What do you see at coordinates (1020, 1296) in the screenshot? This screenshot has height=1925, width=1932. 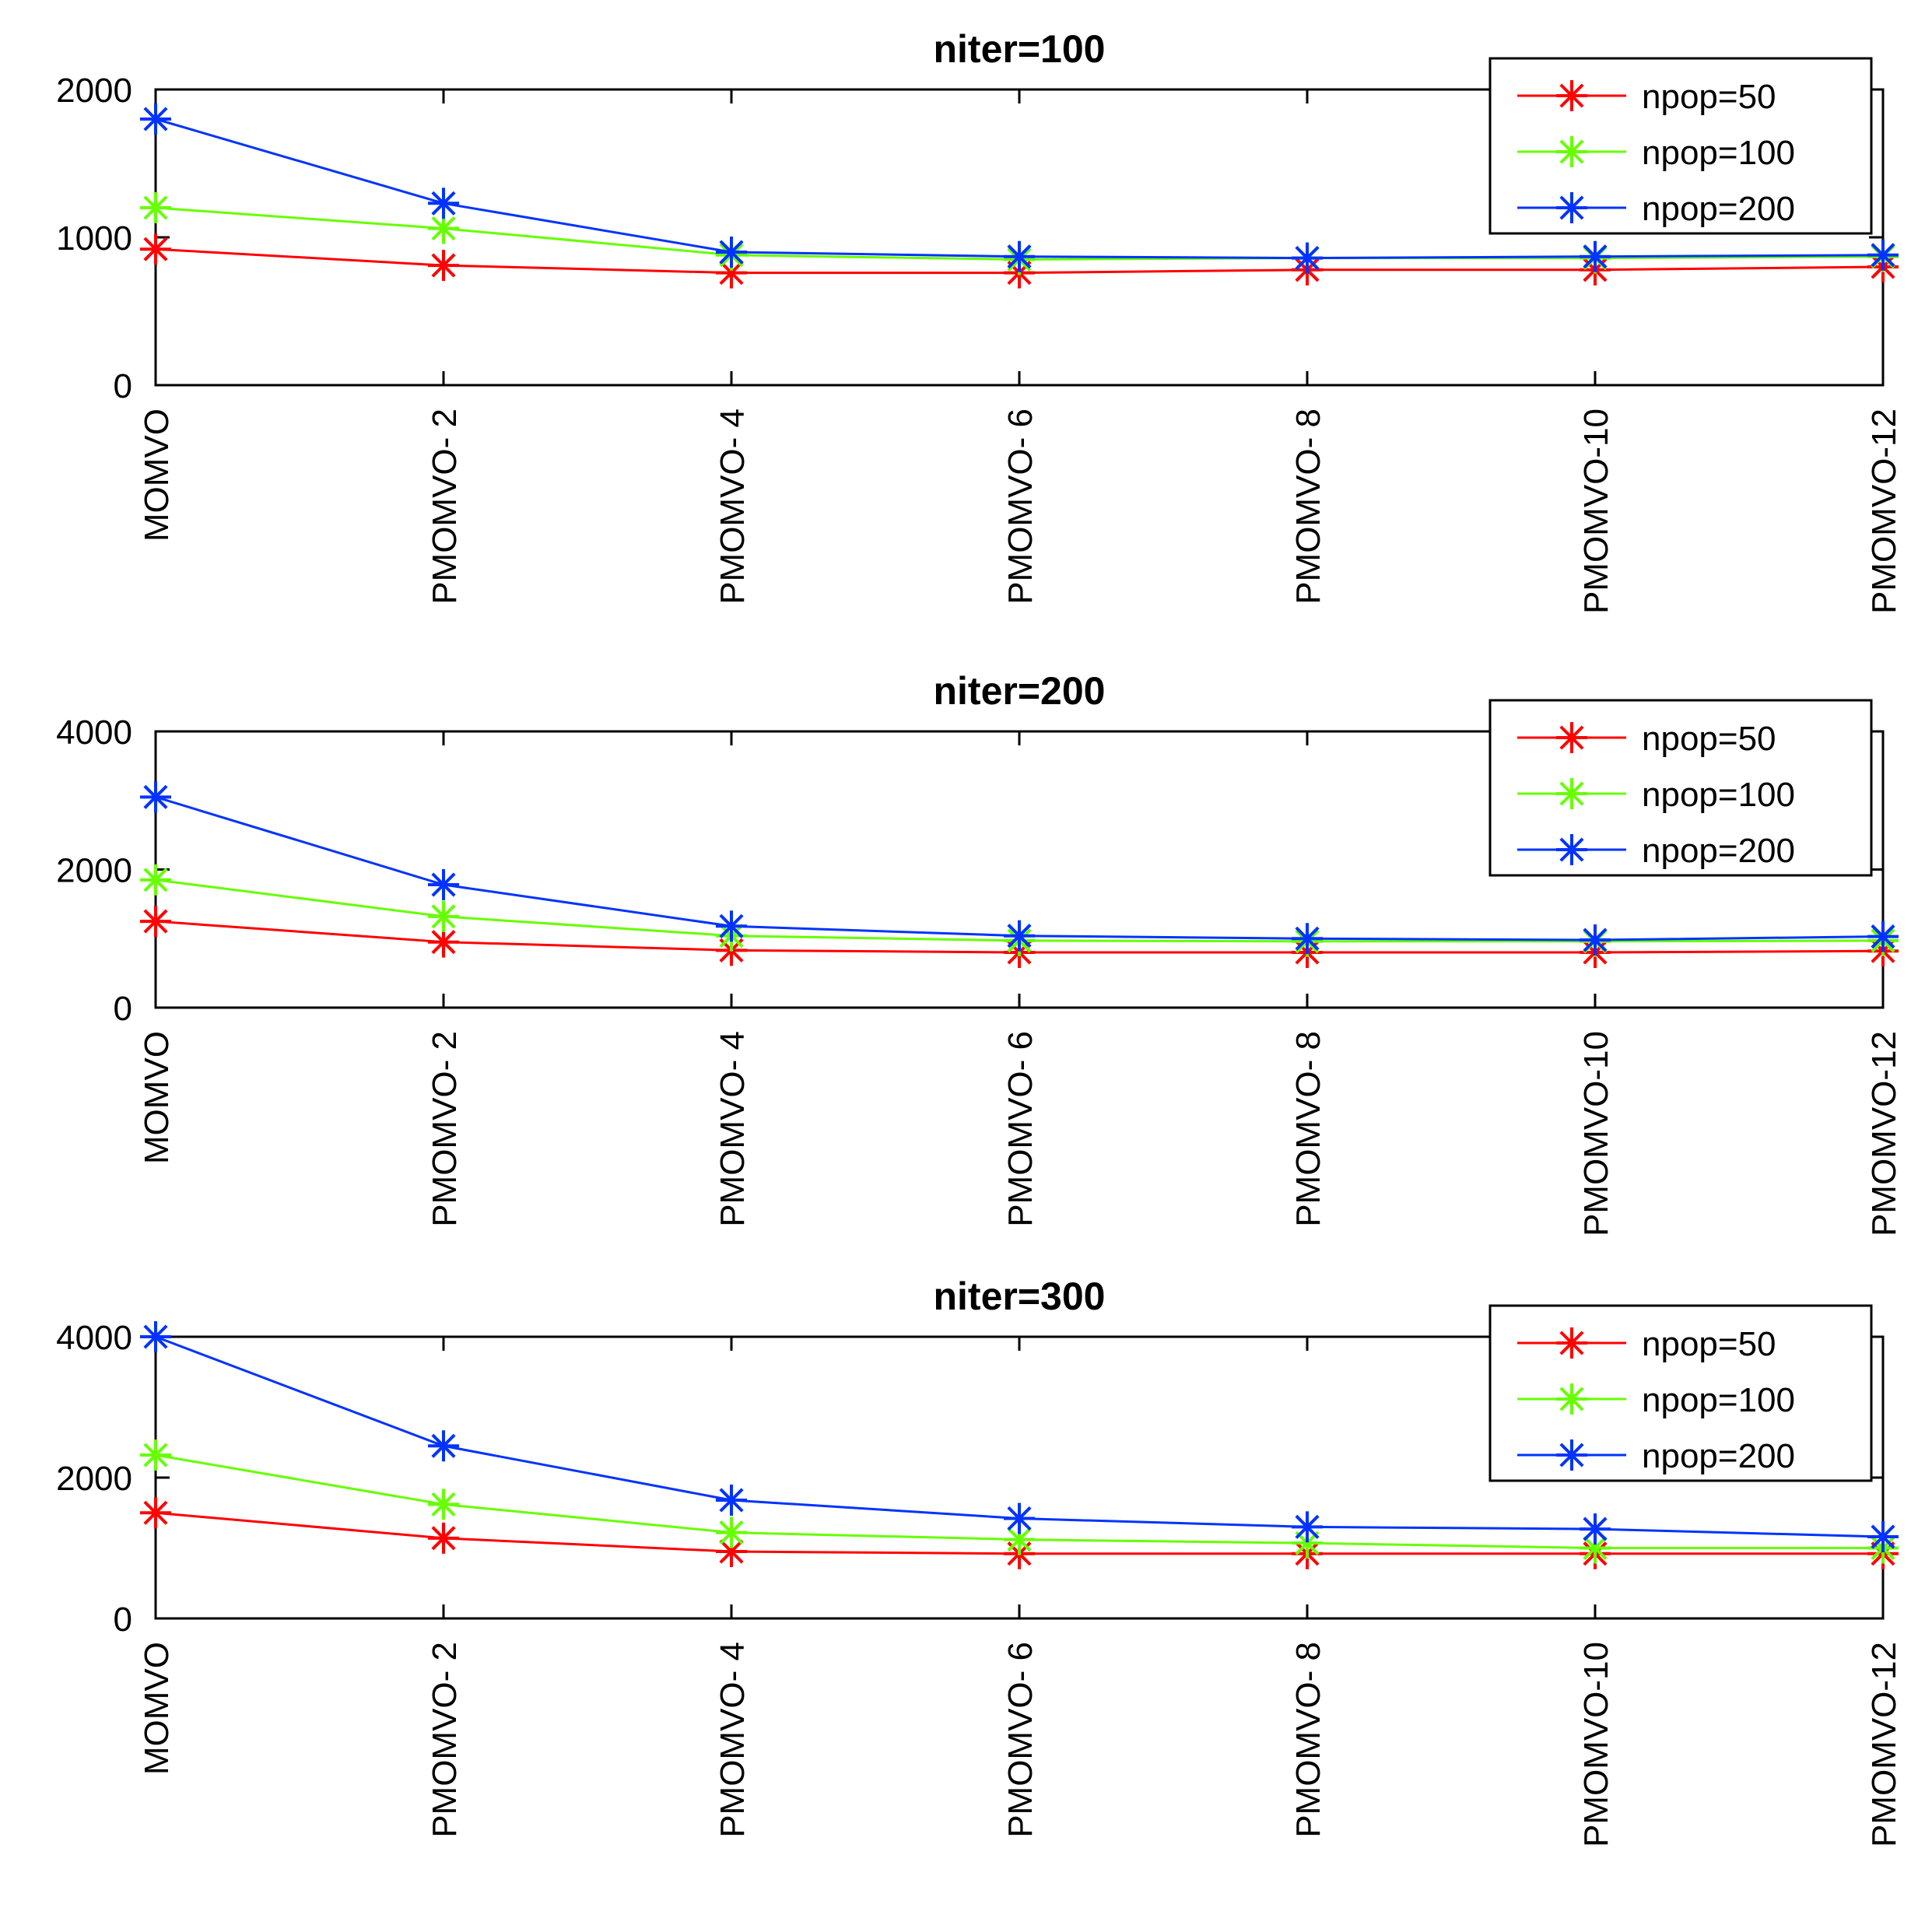 I see `chart-title: niter=300` at bounding box center [1020, 1296].